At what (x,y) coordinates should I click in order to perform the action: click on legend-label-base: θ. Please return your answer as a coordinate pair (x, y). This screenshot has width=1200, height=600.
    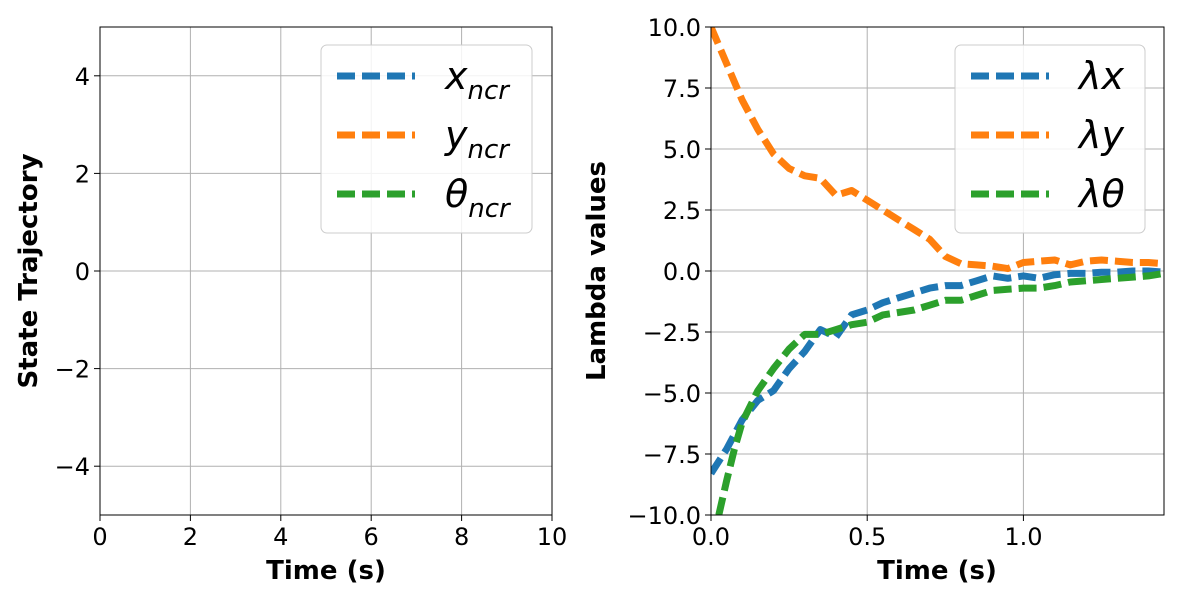
    Looking at the image, I should click on (456, 194).